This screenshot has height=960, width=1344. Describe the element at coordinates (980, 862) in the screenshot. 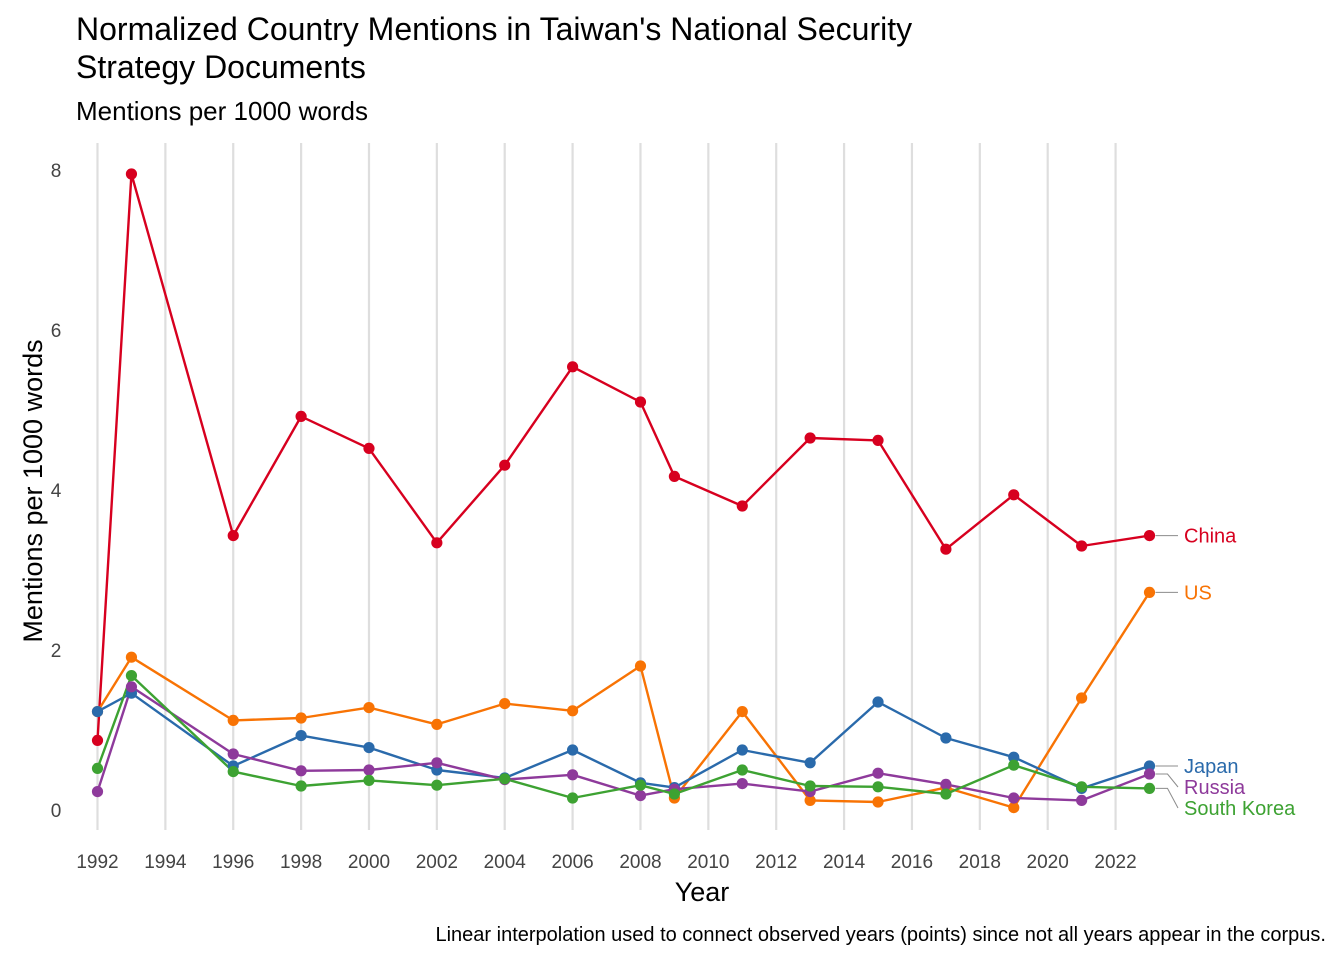

I see `x-tick-label: 2018` at that location.